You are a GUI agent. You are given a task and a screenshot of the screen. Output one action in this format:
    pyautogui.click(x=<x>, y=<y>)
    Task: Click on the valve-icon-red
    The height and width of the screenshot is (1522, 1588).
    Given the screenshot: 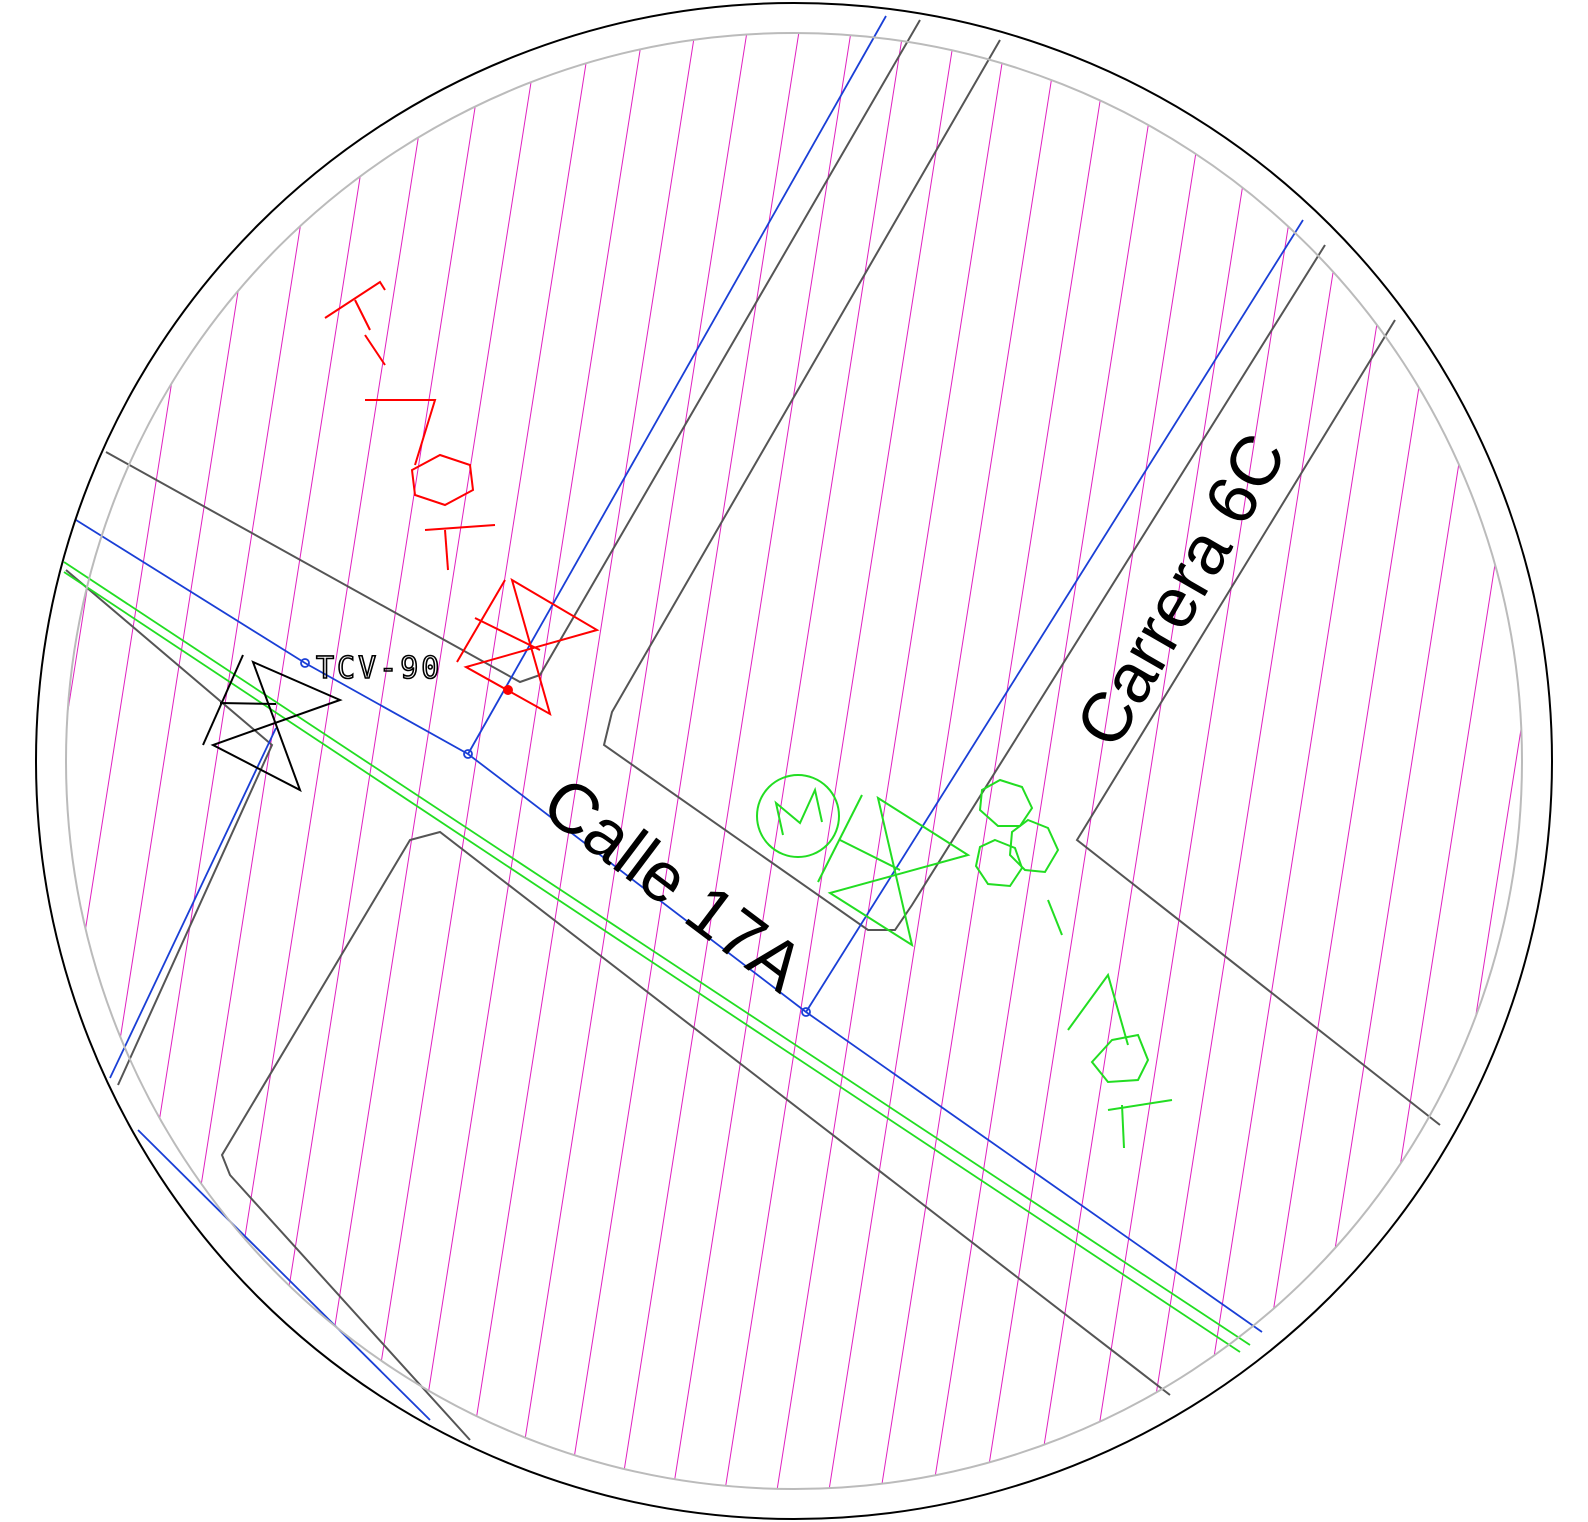 What is the action you would take?
    pyautogui.click(x=528, y=647)
    